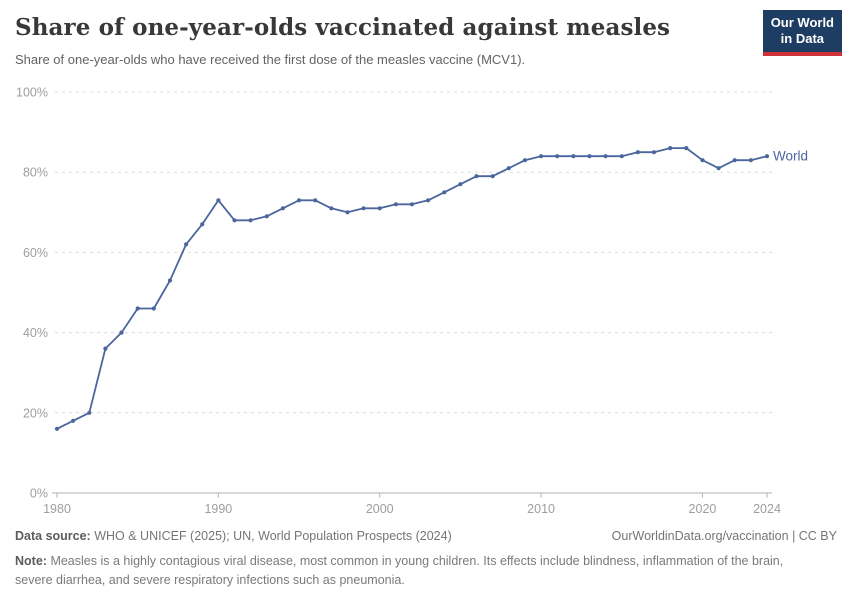 The height and width of the screenshot is (600, 850). What do you see at coordinates (35, 173) in the screenshot?
I see `y-axis-tick-label: 80%` at bounding box center [35, 173].